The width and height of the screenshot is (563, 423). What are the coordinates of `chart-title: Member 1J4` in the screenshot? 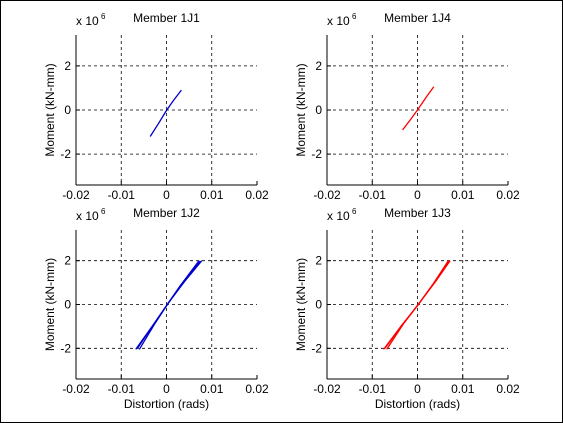 It's located at (417, 18).